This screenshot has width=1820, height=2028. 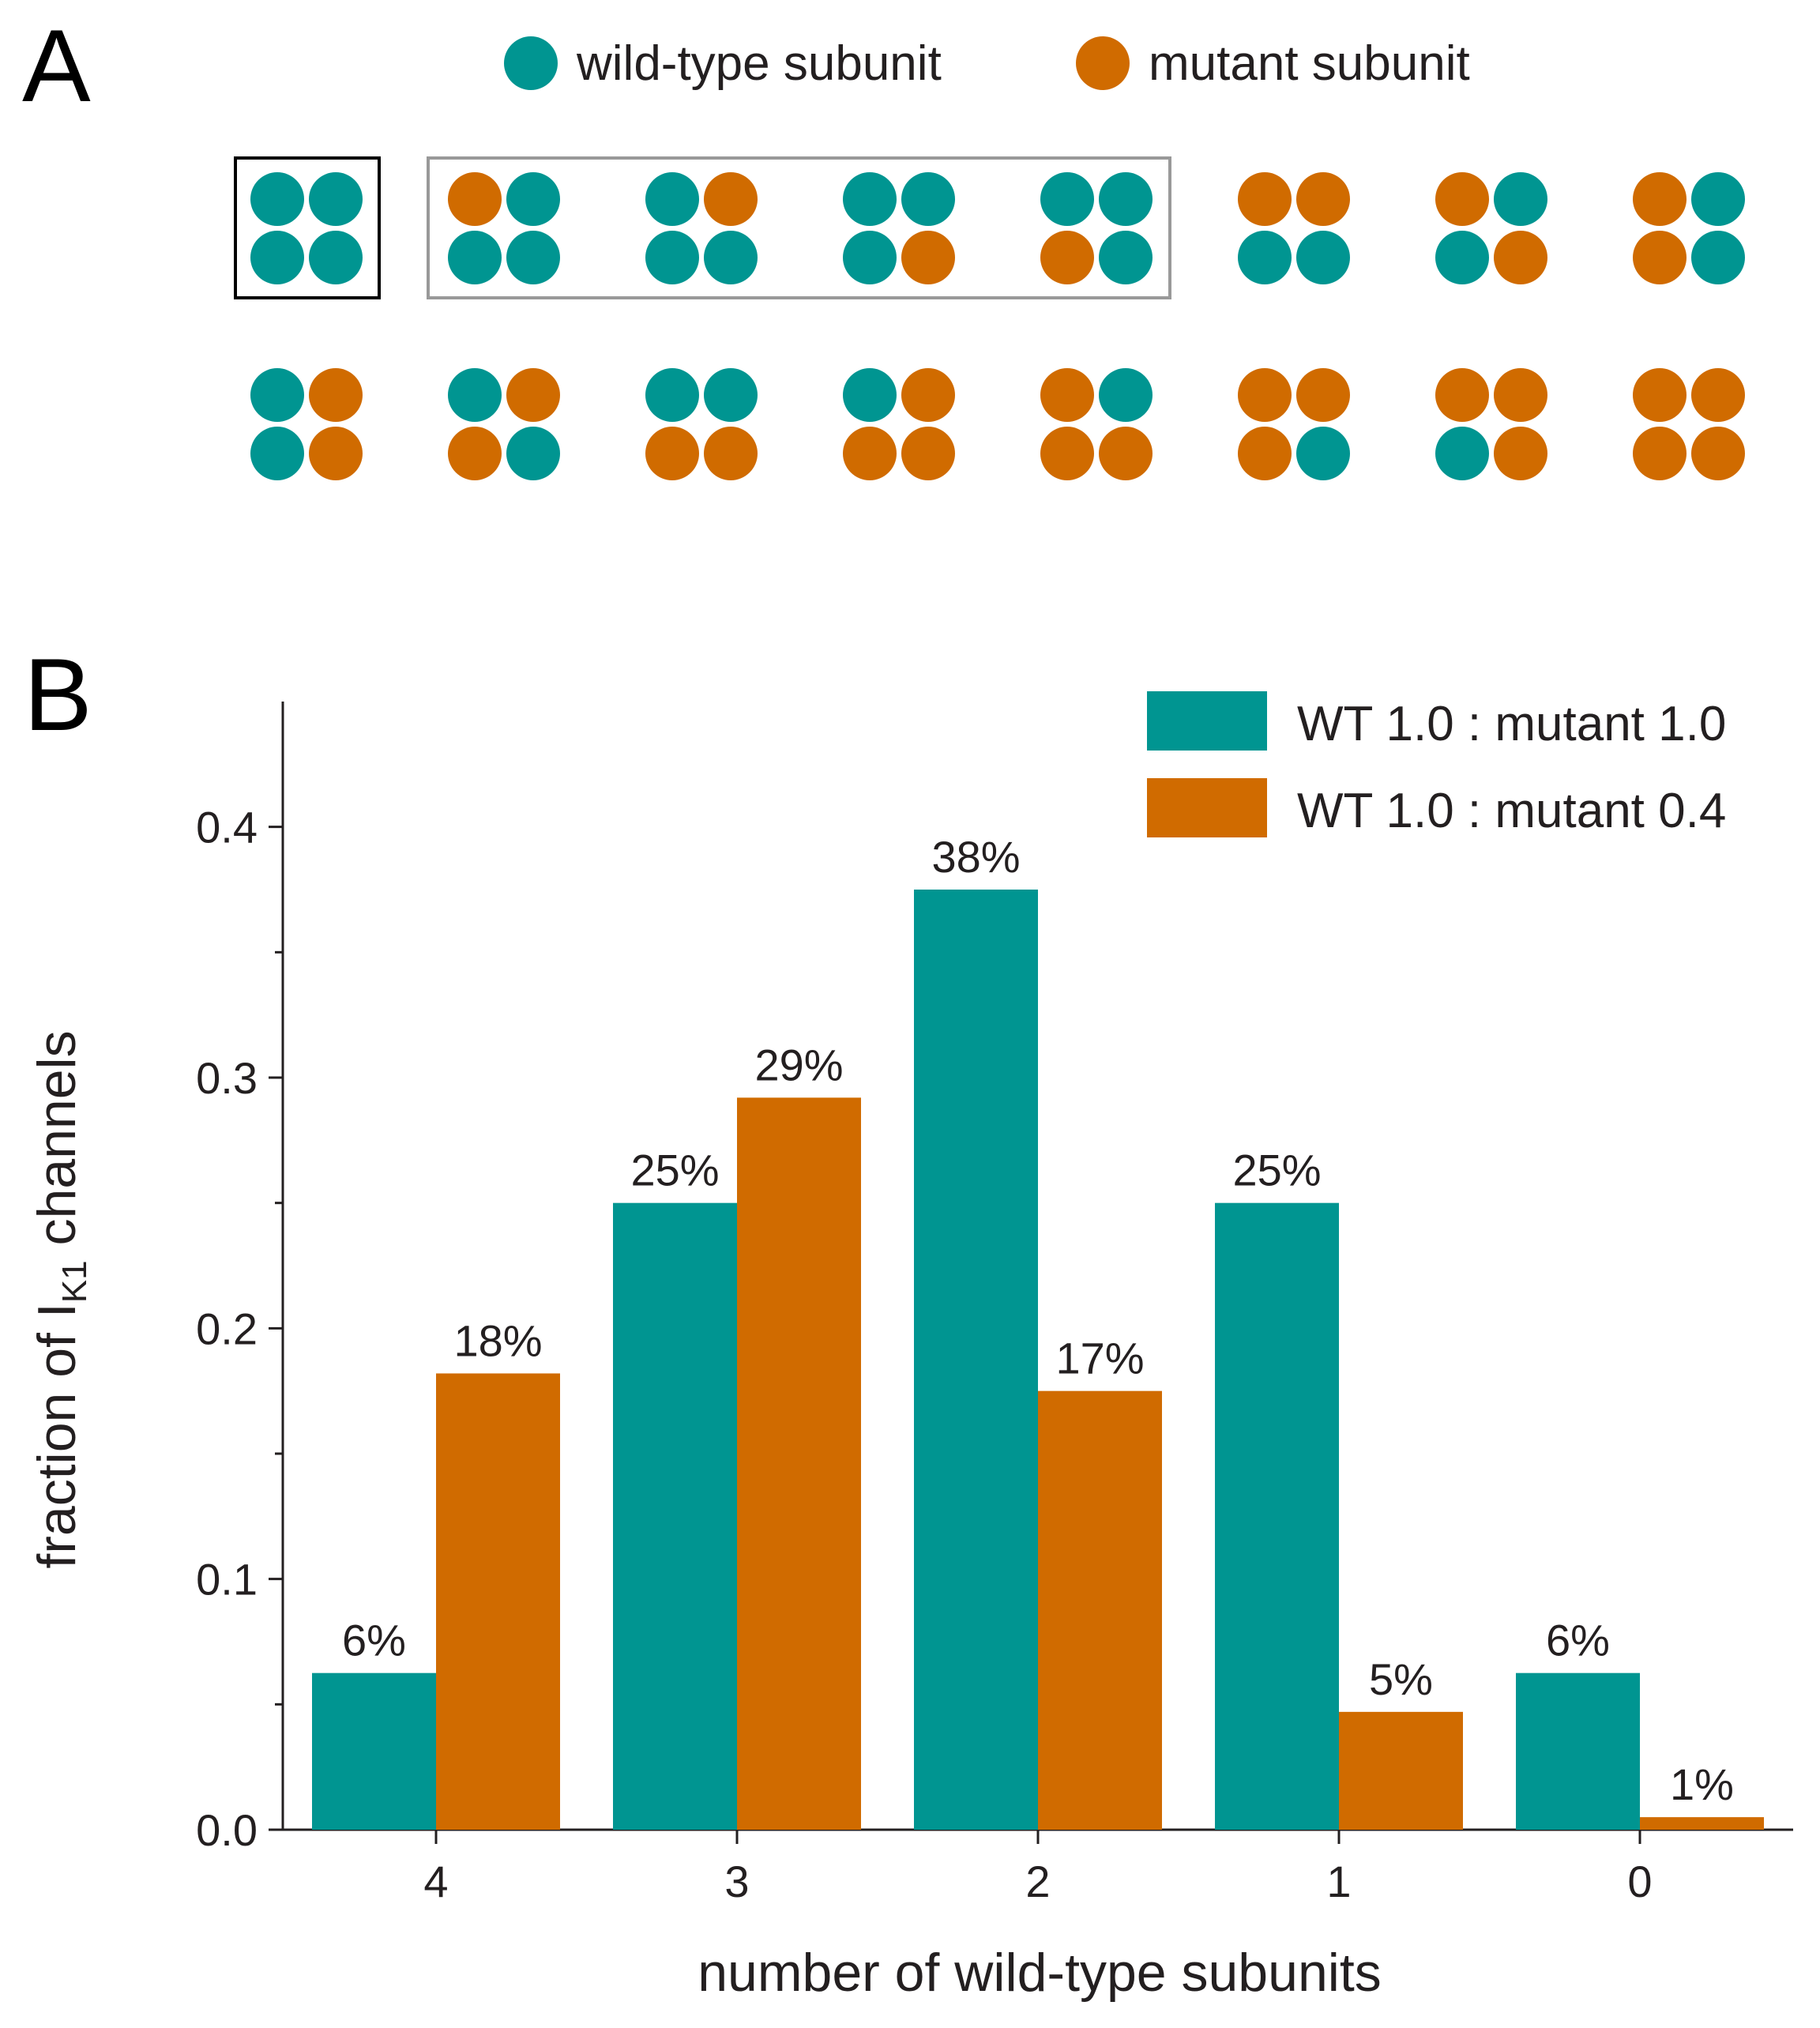 I want to click on y-axis-label-subscript: K1, so click(x=74, y=1281).